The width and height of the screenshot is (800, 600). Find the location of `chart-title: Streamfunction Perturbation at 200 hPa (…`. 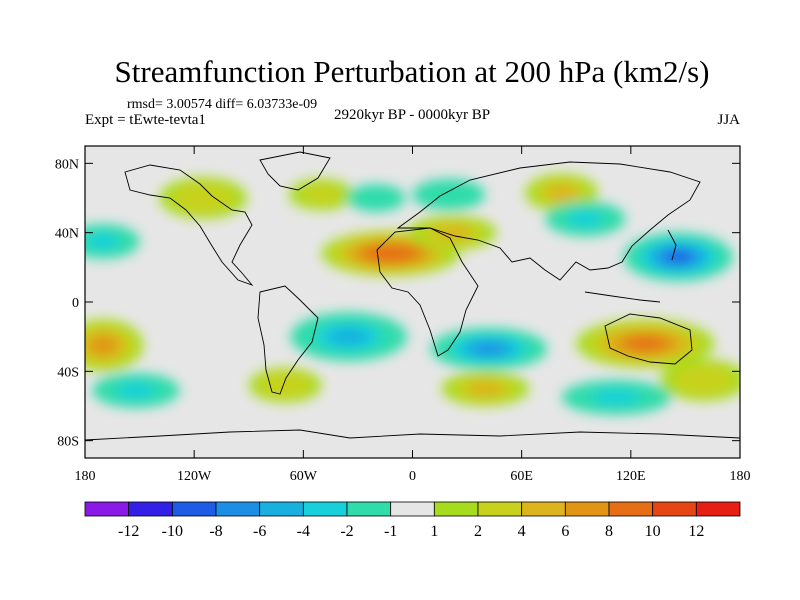

chart-title: Streamfunction Perturbation at 200 hPa (… is located at coordinates (412, 71).